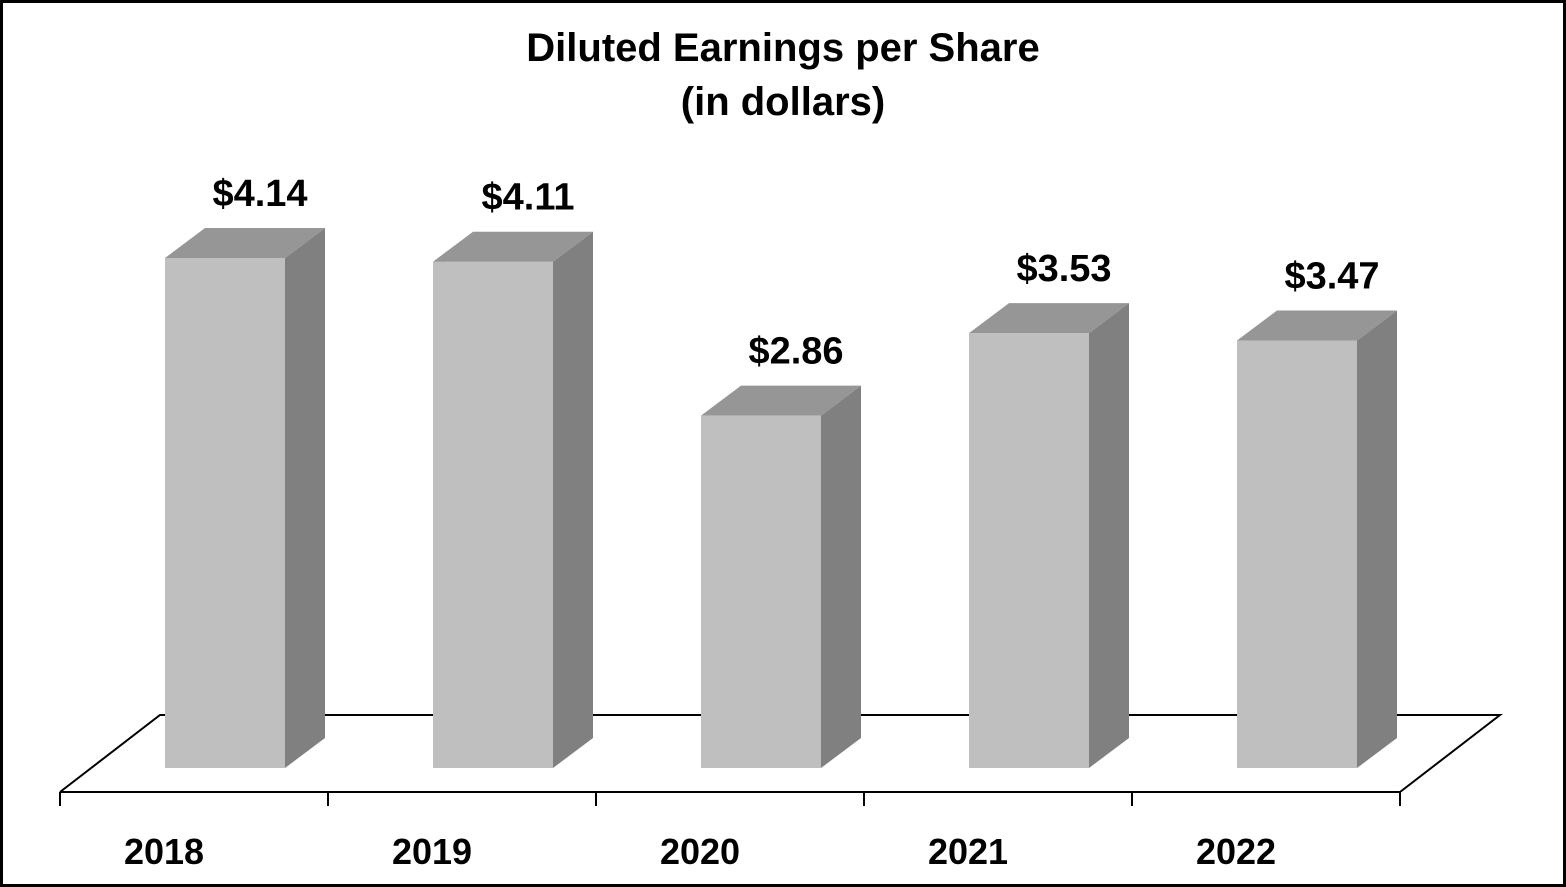 The width and height of the screenshot is (1566, 887). Describe the element at coordinates (783, 102) in the screenshot. I see `chart-subtitle: (in dollars)` at that location.